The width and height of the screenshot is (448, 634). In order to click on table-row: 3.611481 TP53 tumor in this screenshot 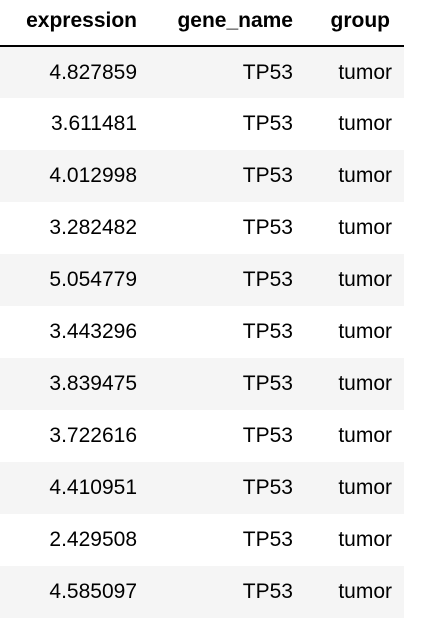, I will do `click(202, 124)`.